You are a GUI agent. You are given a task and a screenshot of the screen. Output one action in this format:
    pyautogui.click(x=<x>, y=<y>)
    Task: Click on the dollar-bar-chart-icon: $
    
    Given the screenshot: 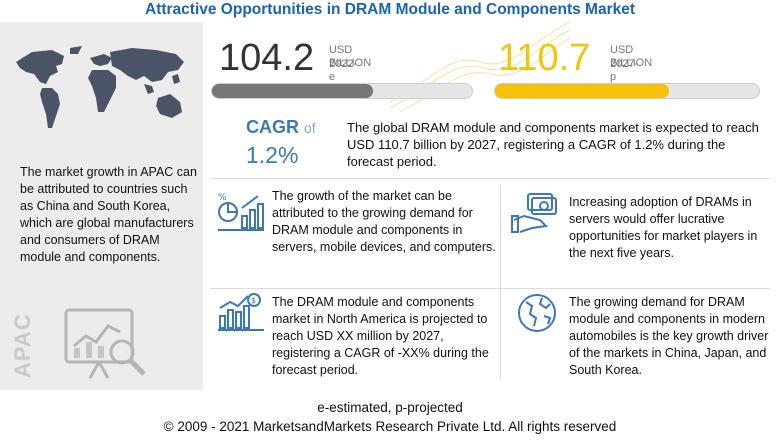 What is the action you would take?
    pyautogui.click(x=241, y=312)
    